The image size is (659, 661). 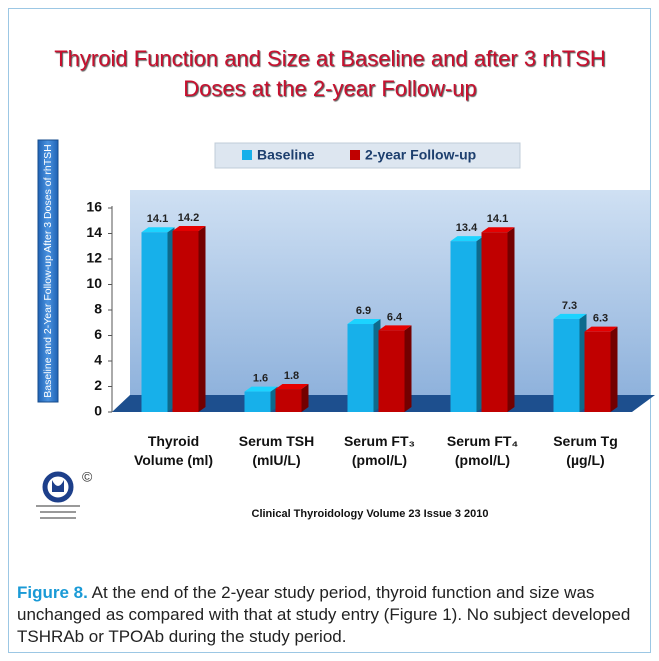 I want to click on data-label: 1.8, so click(x=291, y=376).